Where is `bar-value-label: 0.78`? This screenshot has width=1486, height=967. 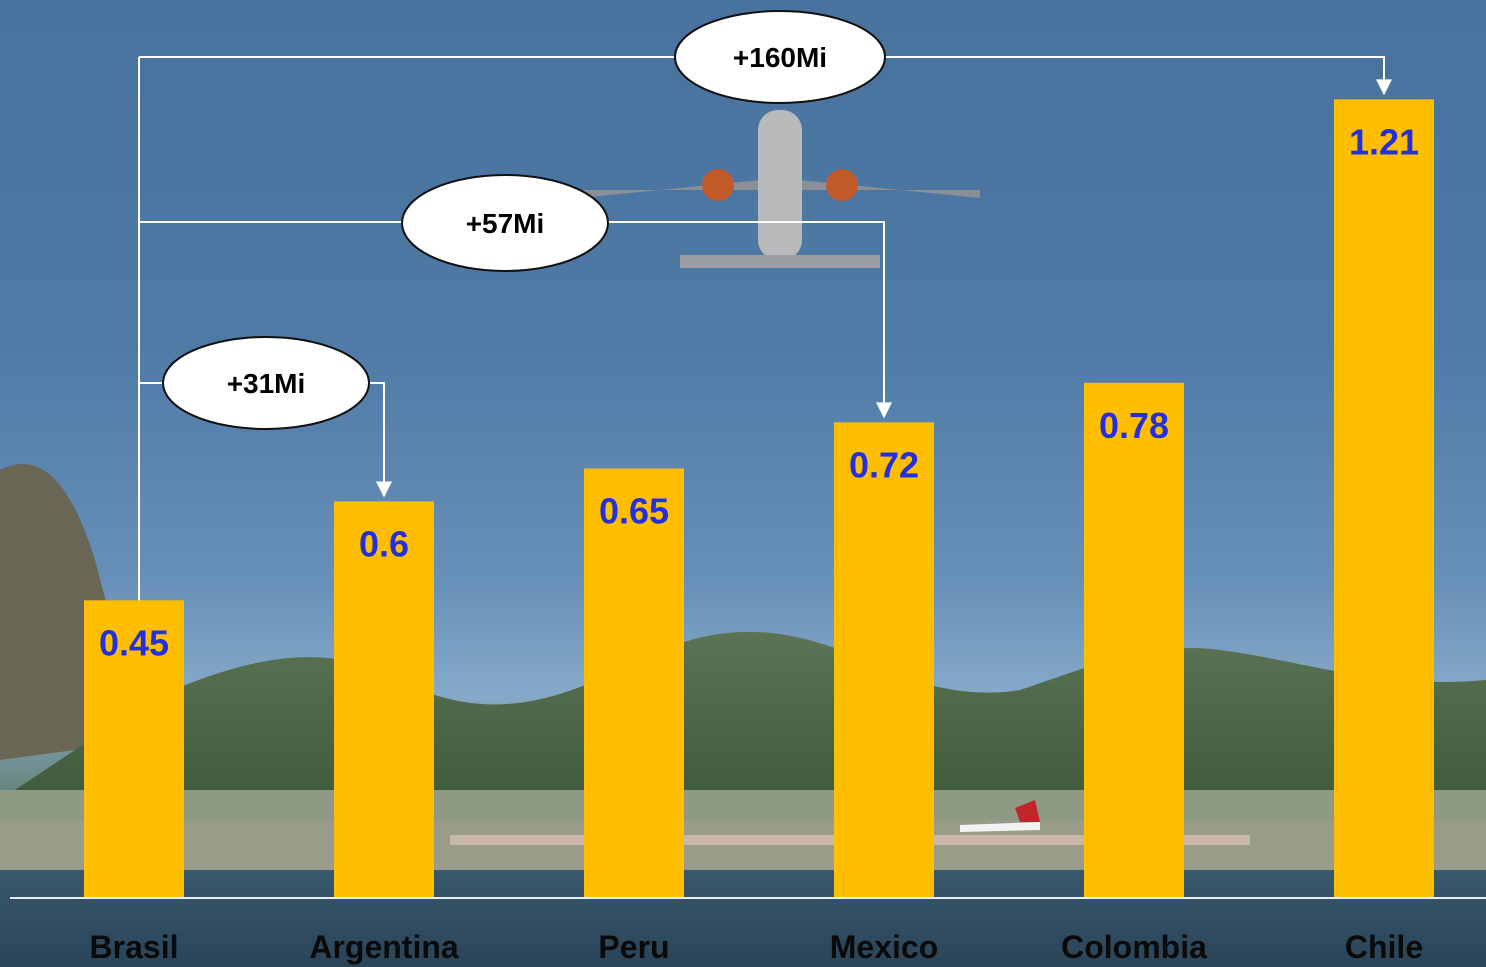
bar-value-label: 0.78 is located at coordinates (1134, 425).